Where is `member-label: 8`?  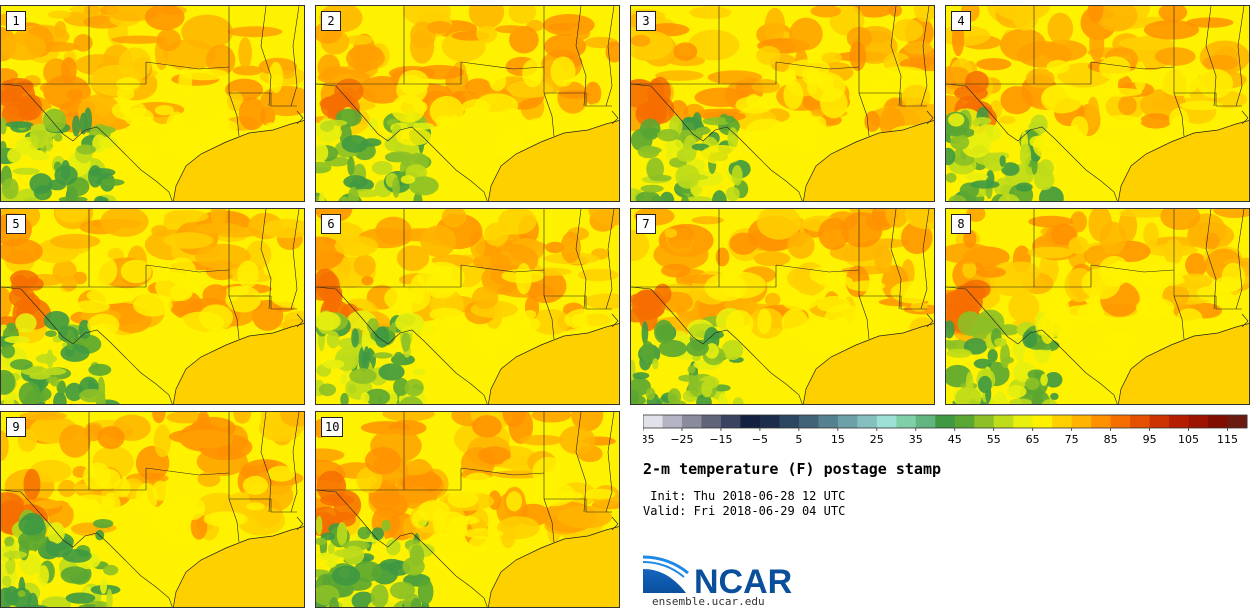 member-label: 8 is located at coordinates (961, 224).